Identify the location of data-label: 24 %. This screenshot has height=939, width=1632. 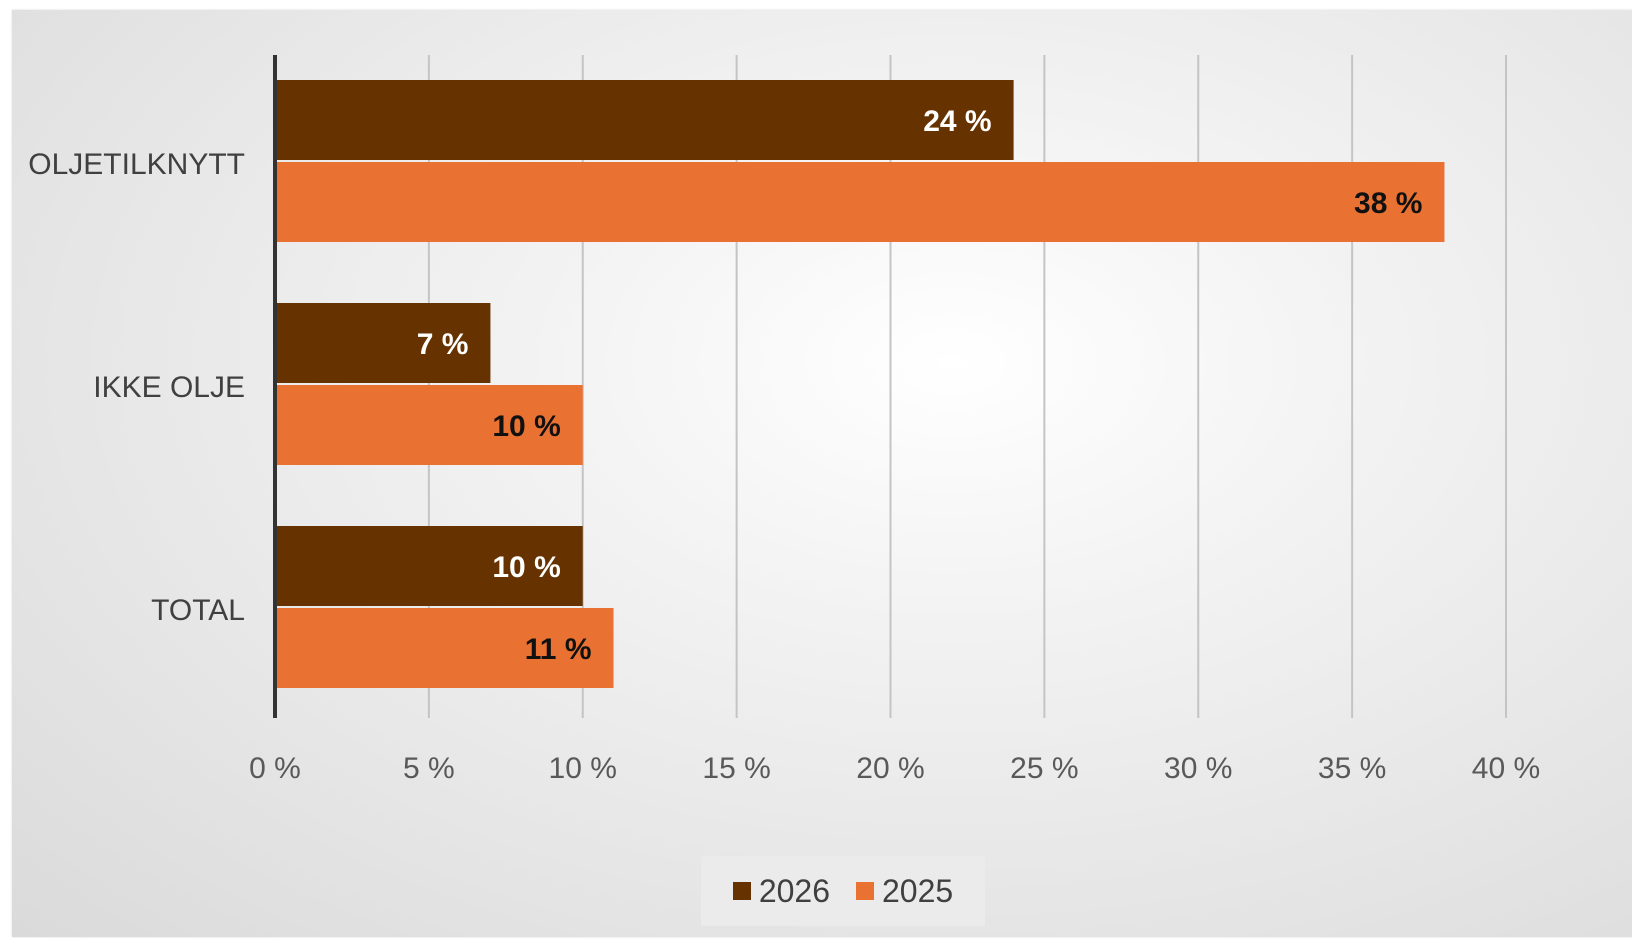
(957, 121).